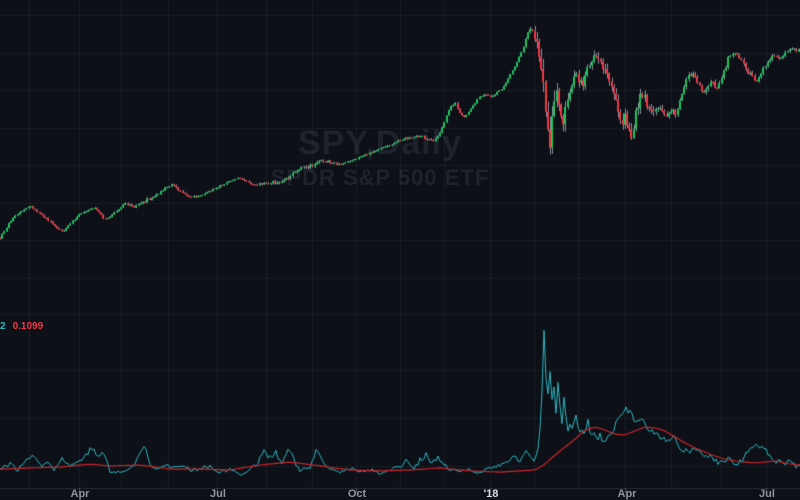 This screenshot has width=800, height=500. I want to click on time-axis-label: Oct, so click(357, 494).